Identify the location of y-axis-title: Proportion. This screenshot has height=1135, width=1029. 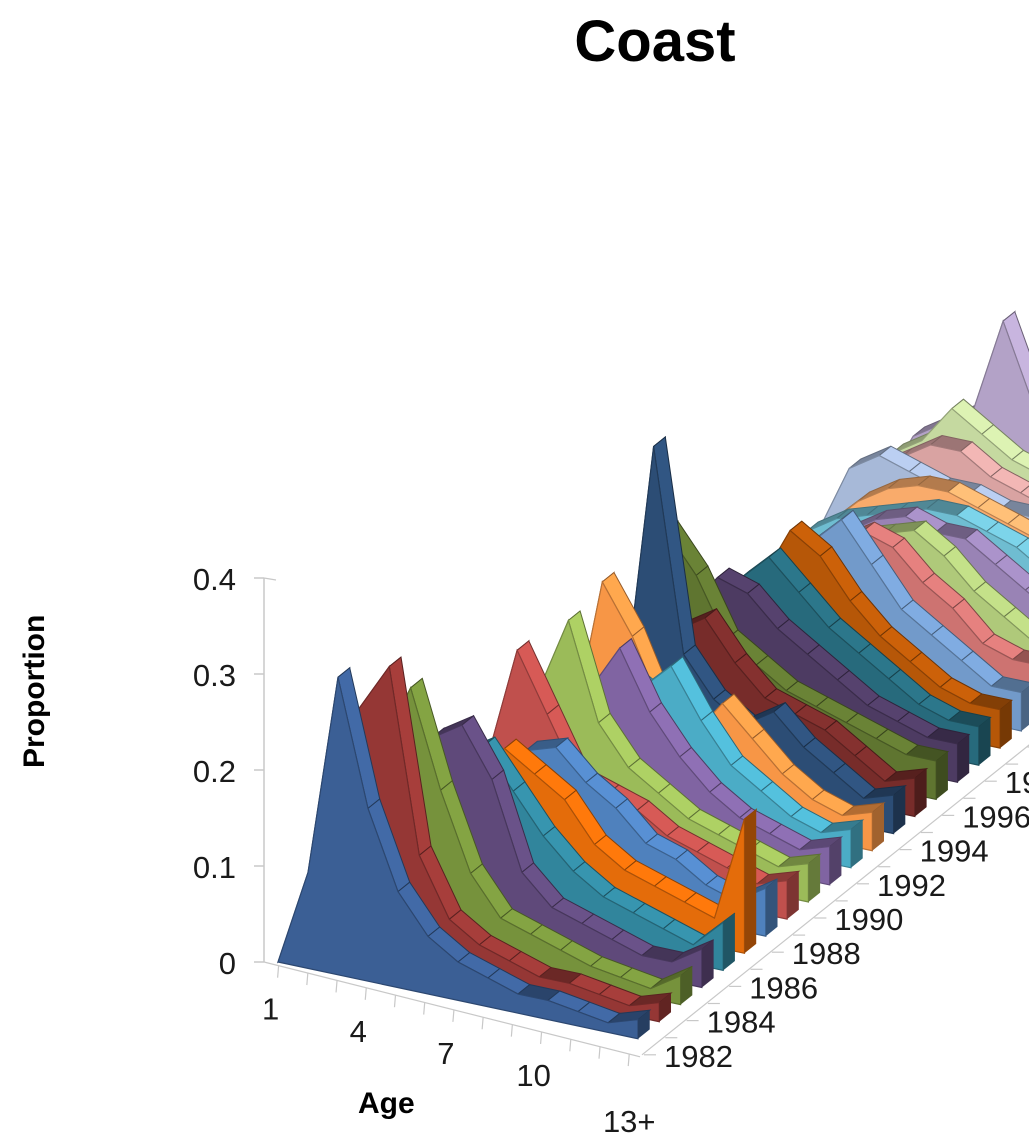
(34, 691).